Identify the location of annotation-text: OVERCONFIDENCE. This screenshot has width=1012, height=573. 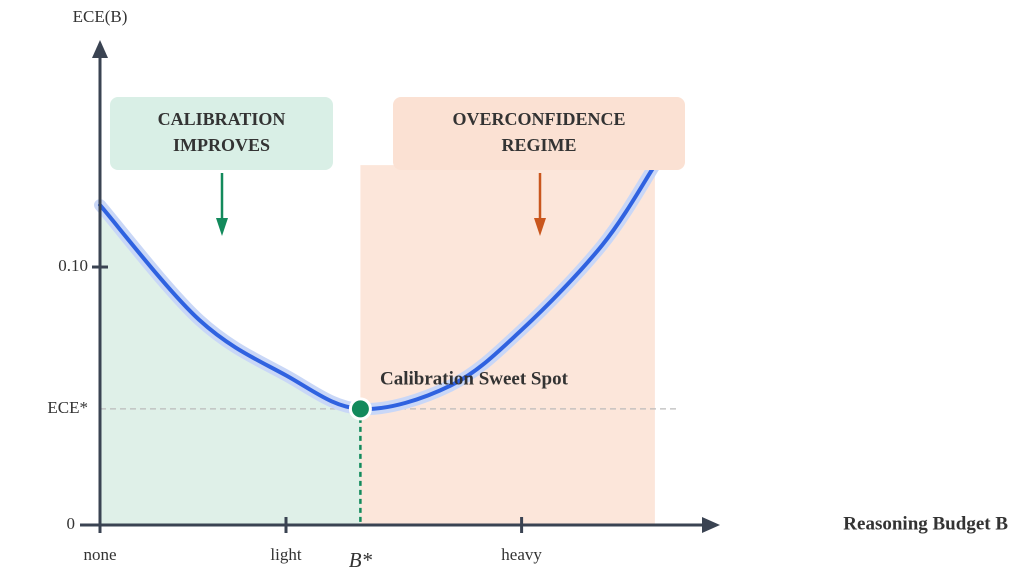
(538, 119).